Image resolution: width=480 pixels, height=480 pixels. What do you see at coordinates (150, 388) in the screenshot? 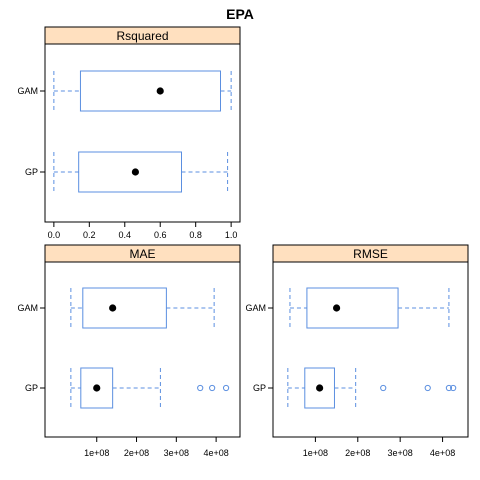
I see `box-mae-gp` at bounding box center [150, 388].